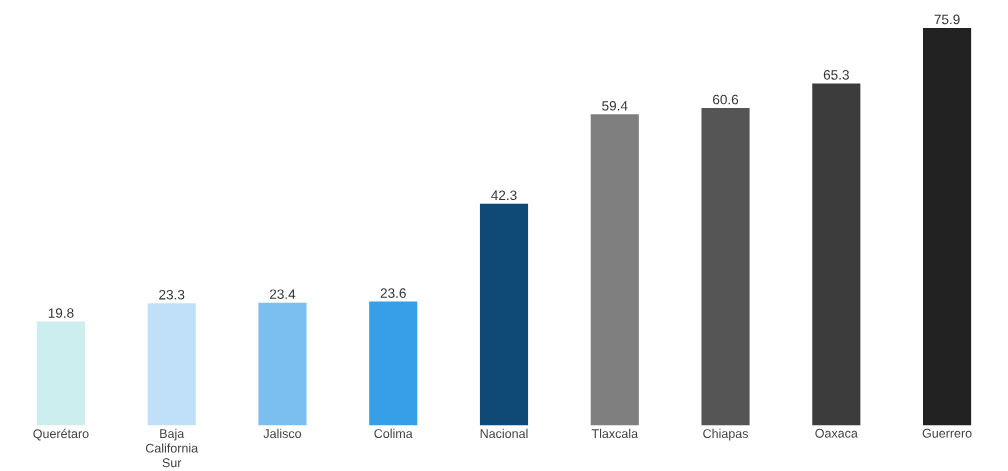  Describe the element at coordinates (836, 433) in the screenshot. I see `x-tick-label: Oaxaca` at that location.